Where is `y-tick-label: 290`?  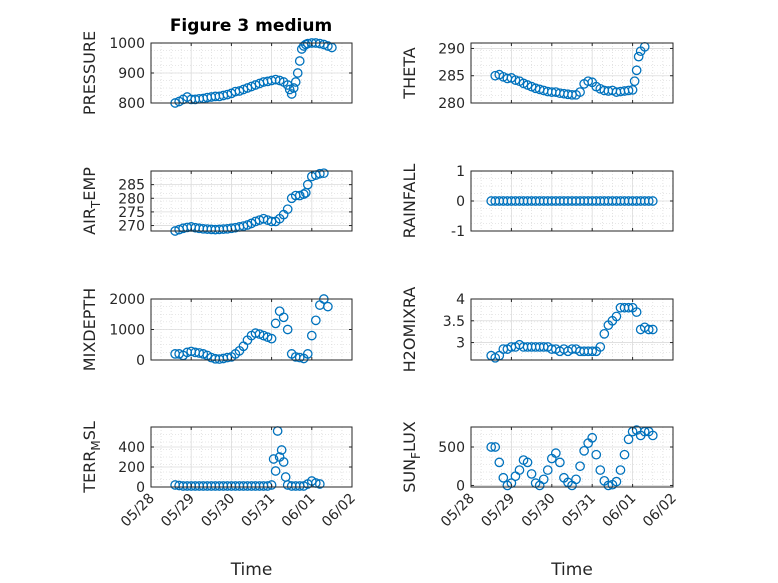
y-tick-label: 290 is located at coordinates (451, 49).